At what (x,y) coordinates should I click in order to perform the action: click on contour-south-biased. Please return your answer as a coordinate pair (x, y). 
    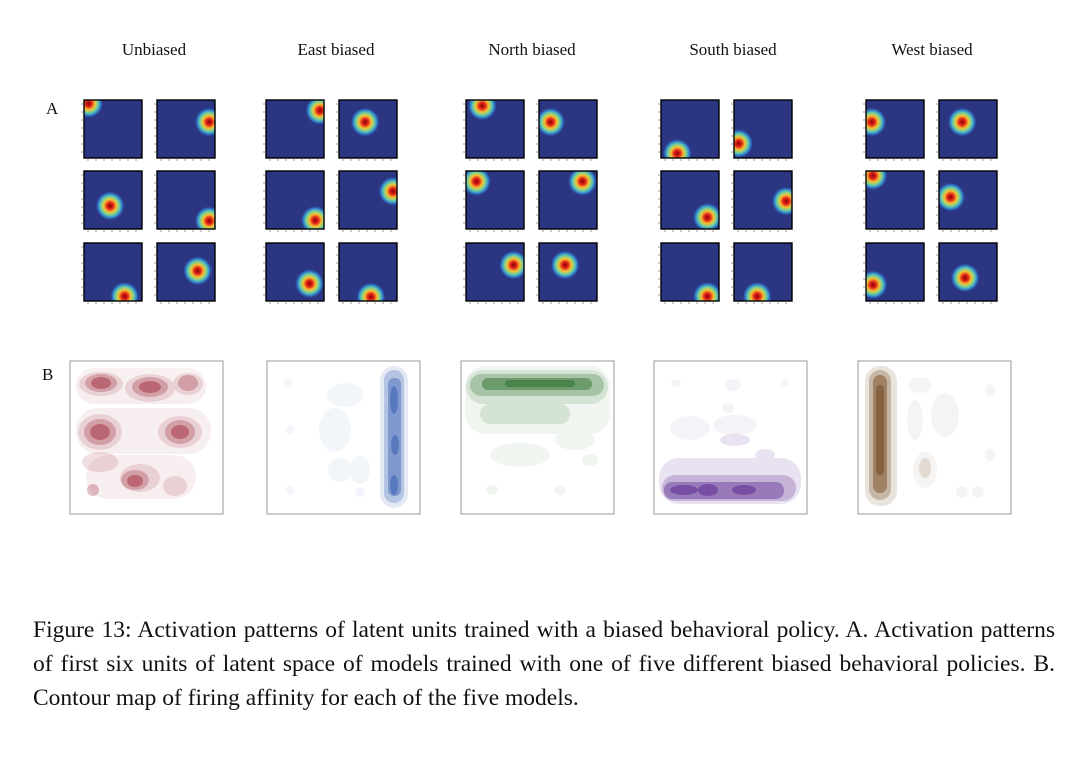
    Looking at the image, I should click on (730, 437).